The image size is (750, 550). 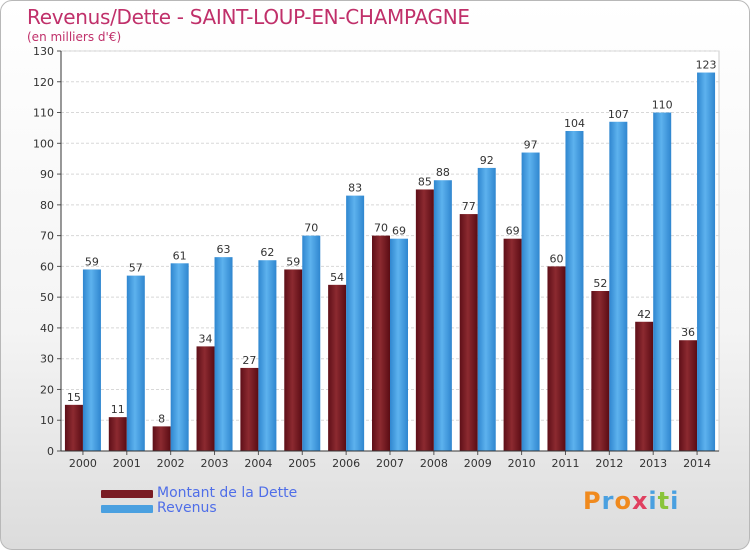 I want to click on x-tick-label: 2007, so click(x=390, y=463).